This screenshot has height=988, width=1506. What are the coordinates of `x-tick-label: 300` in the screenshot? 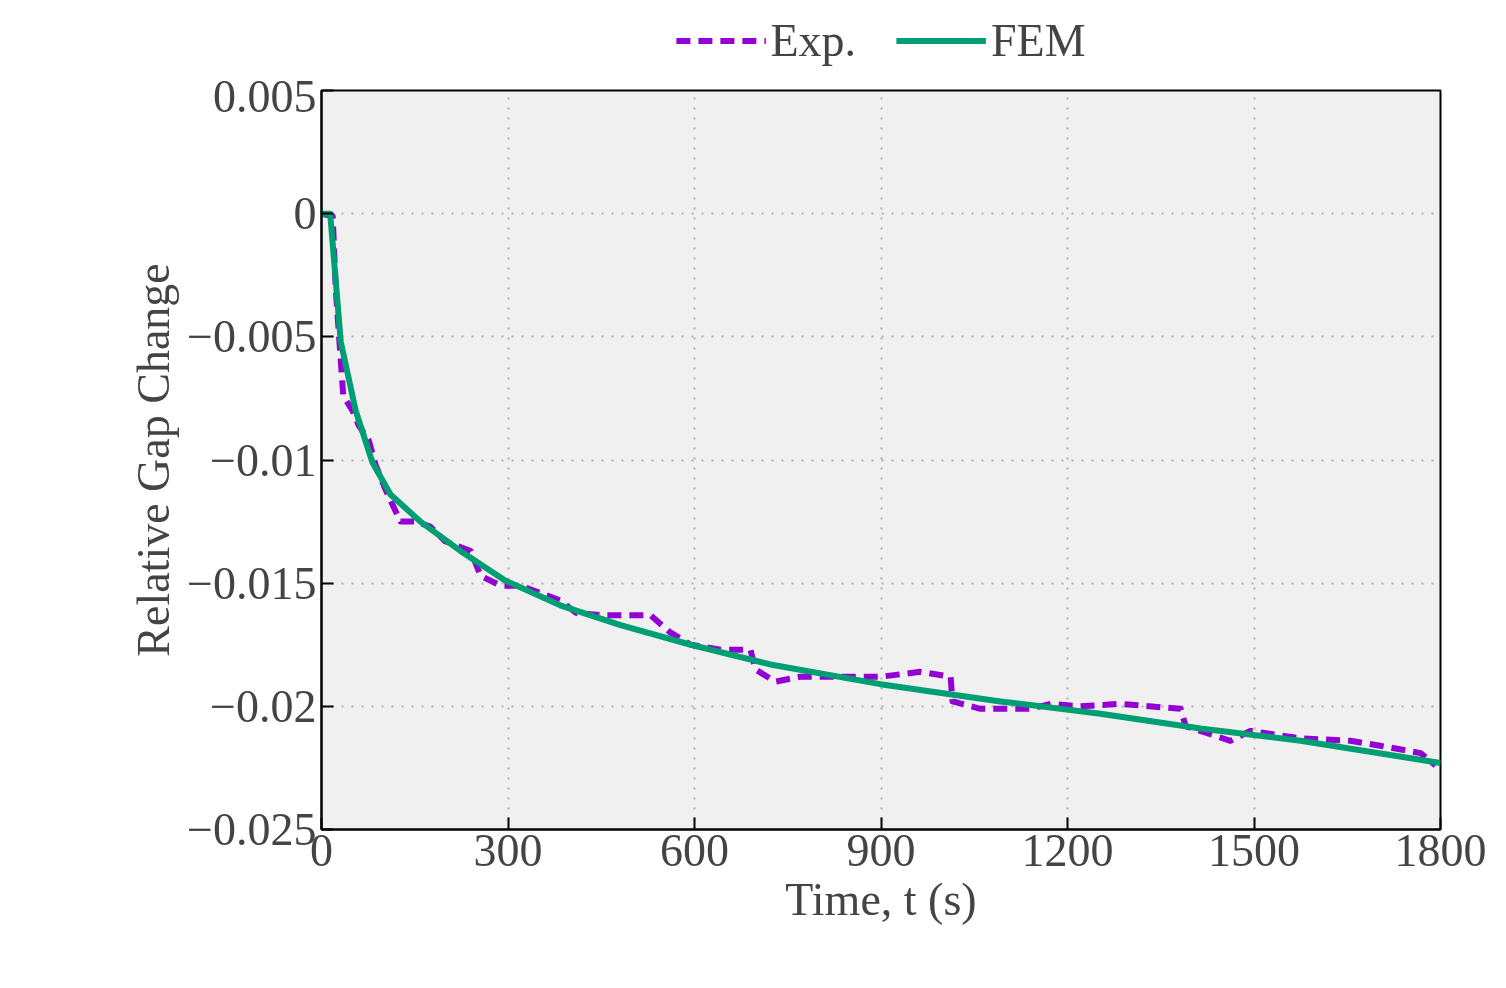 It's located at (508, 850).